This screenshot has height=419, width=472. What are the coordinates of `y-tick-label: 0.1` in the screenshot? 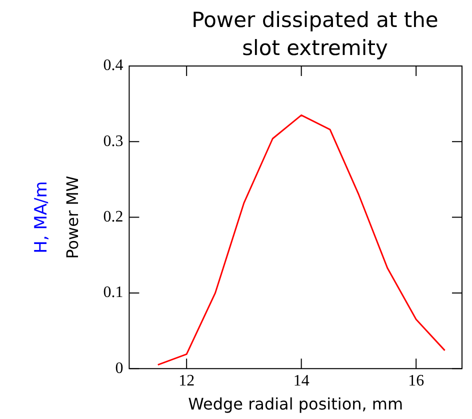 It's located at (113, 293).